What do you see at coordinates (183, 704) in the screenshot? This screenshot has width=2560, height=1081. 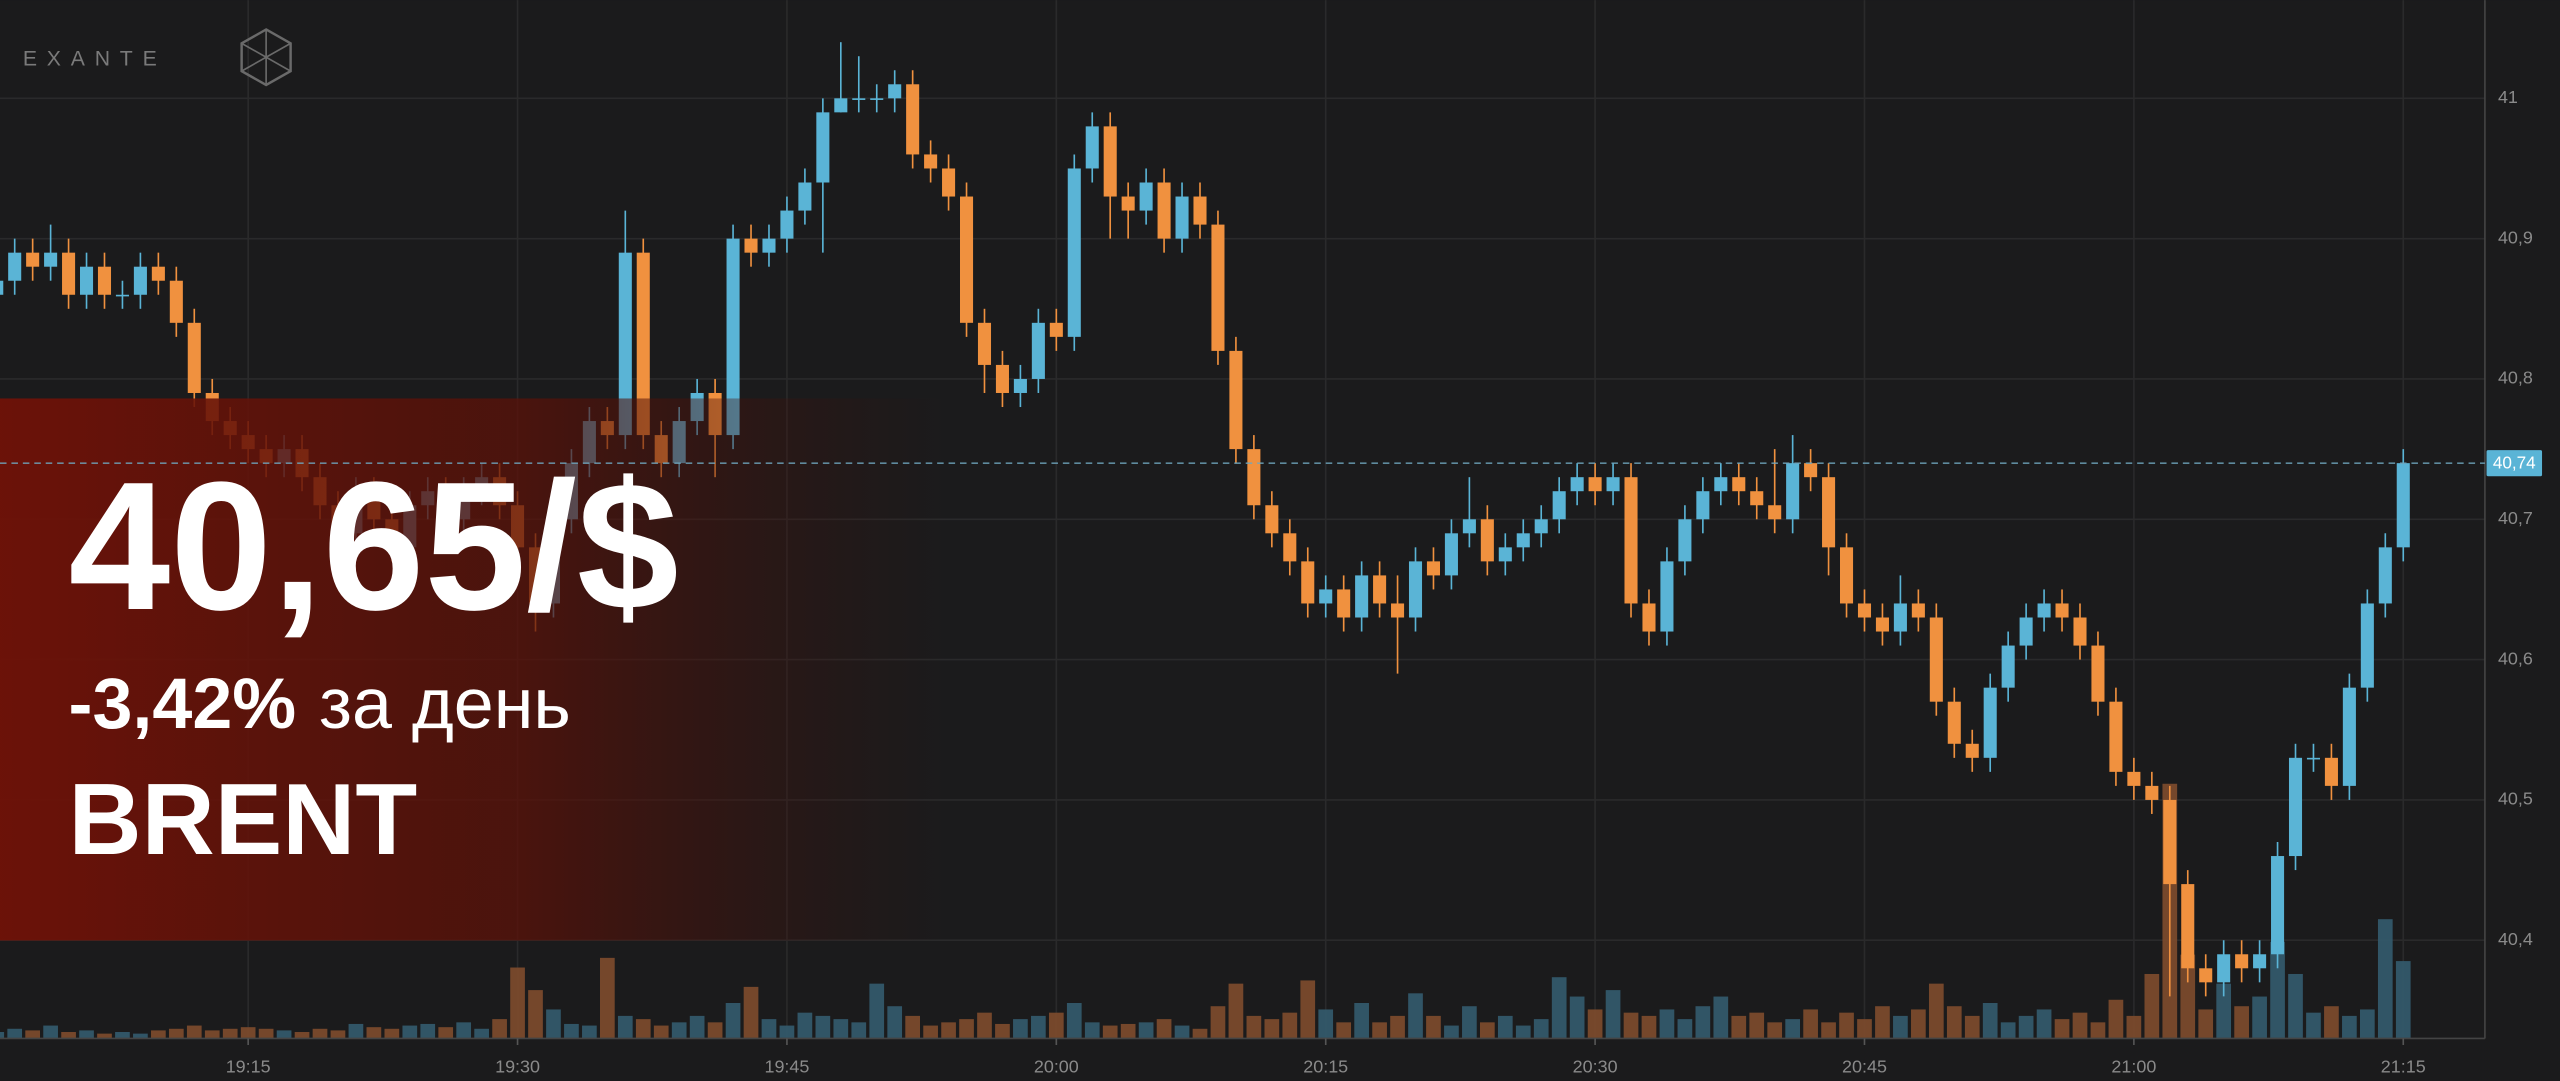 I see `change-value: -3,42%` at bounding box center [183, 704].